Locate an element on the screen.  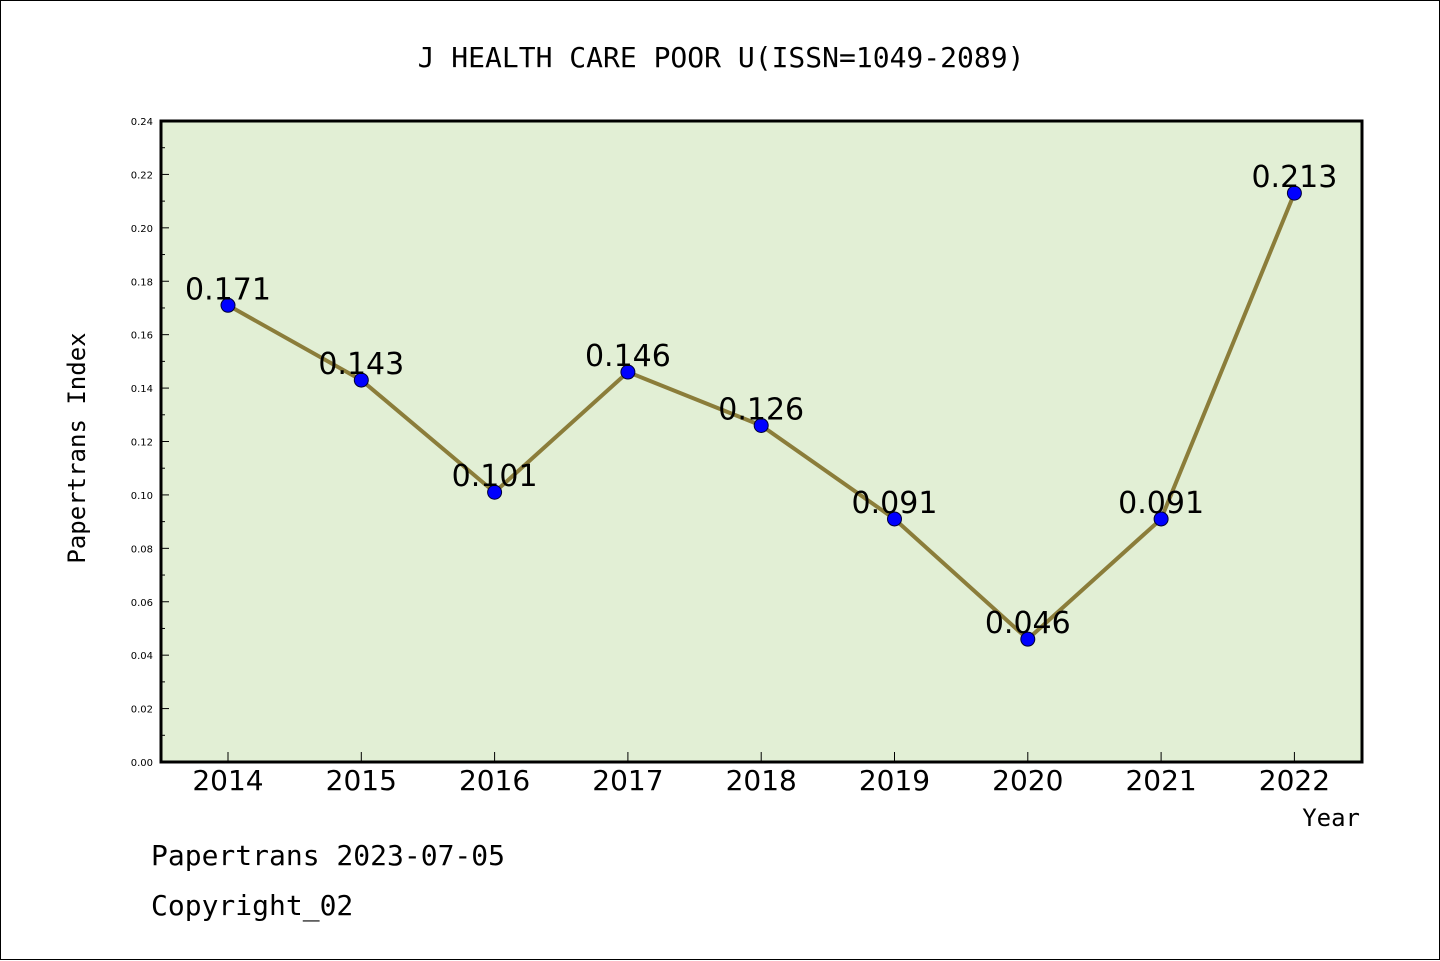
chart-title: J HEALTH CARE POOR U(ISSN=1049-2089) is located at coordinates (721, 57).